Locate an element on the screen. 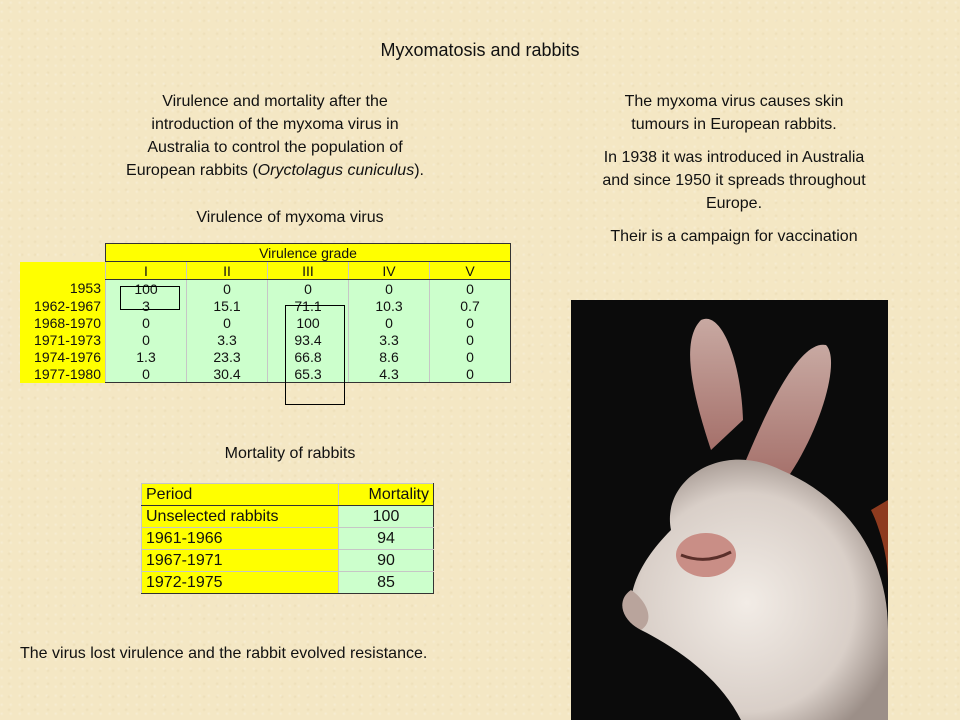  value-cell: 30.4 is located at coordinates (227, 374).